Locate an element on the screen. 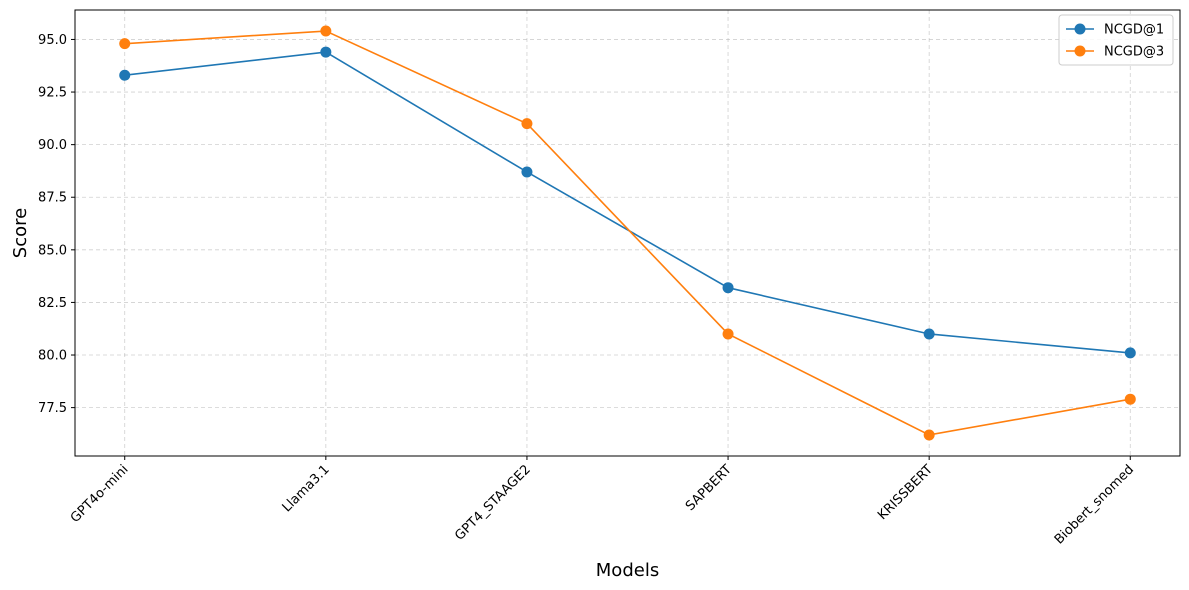 This screenshot has width=1189, height=590. x-tick-label: GPT4o-mini is located at coordinates (100, 494).